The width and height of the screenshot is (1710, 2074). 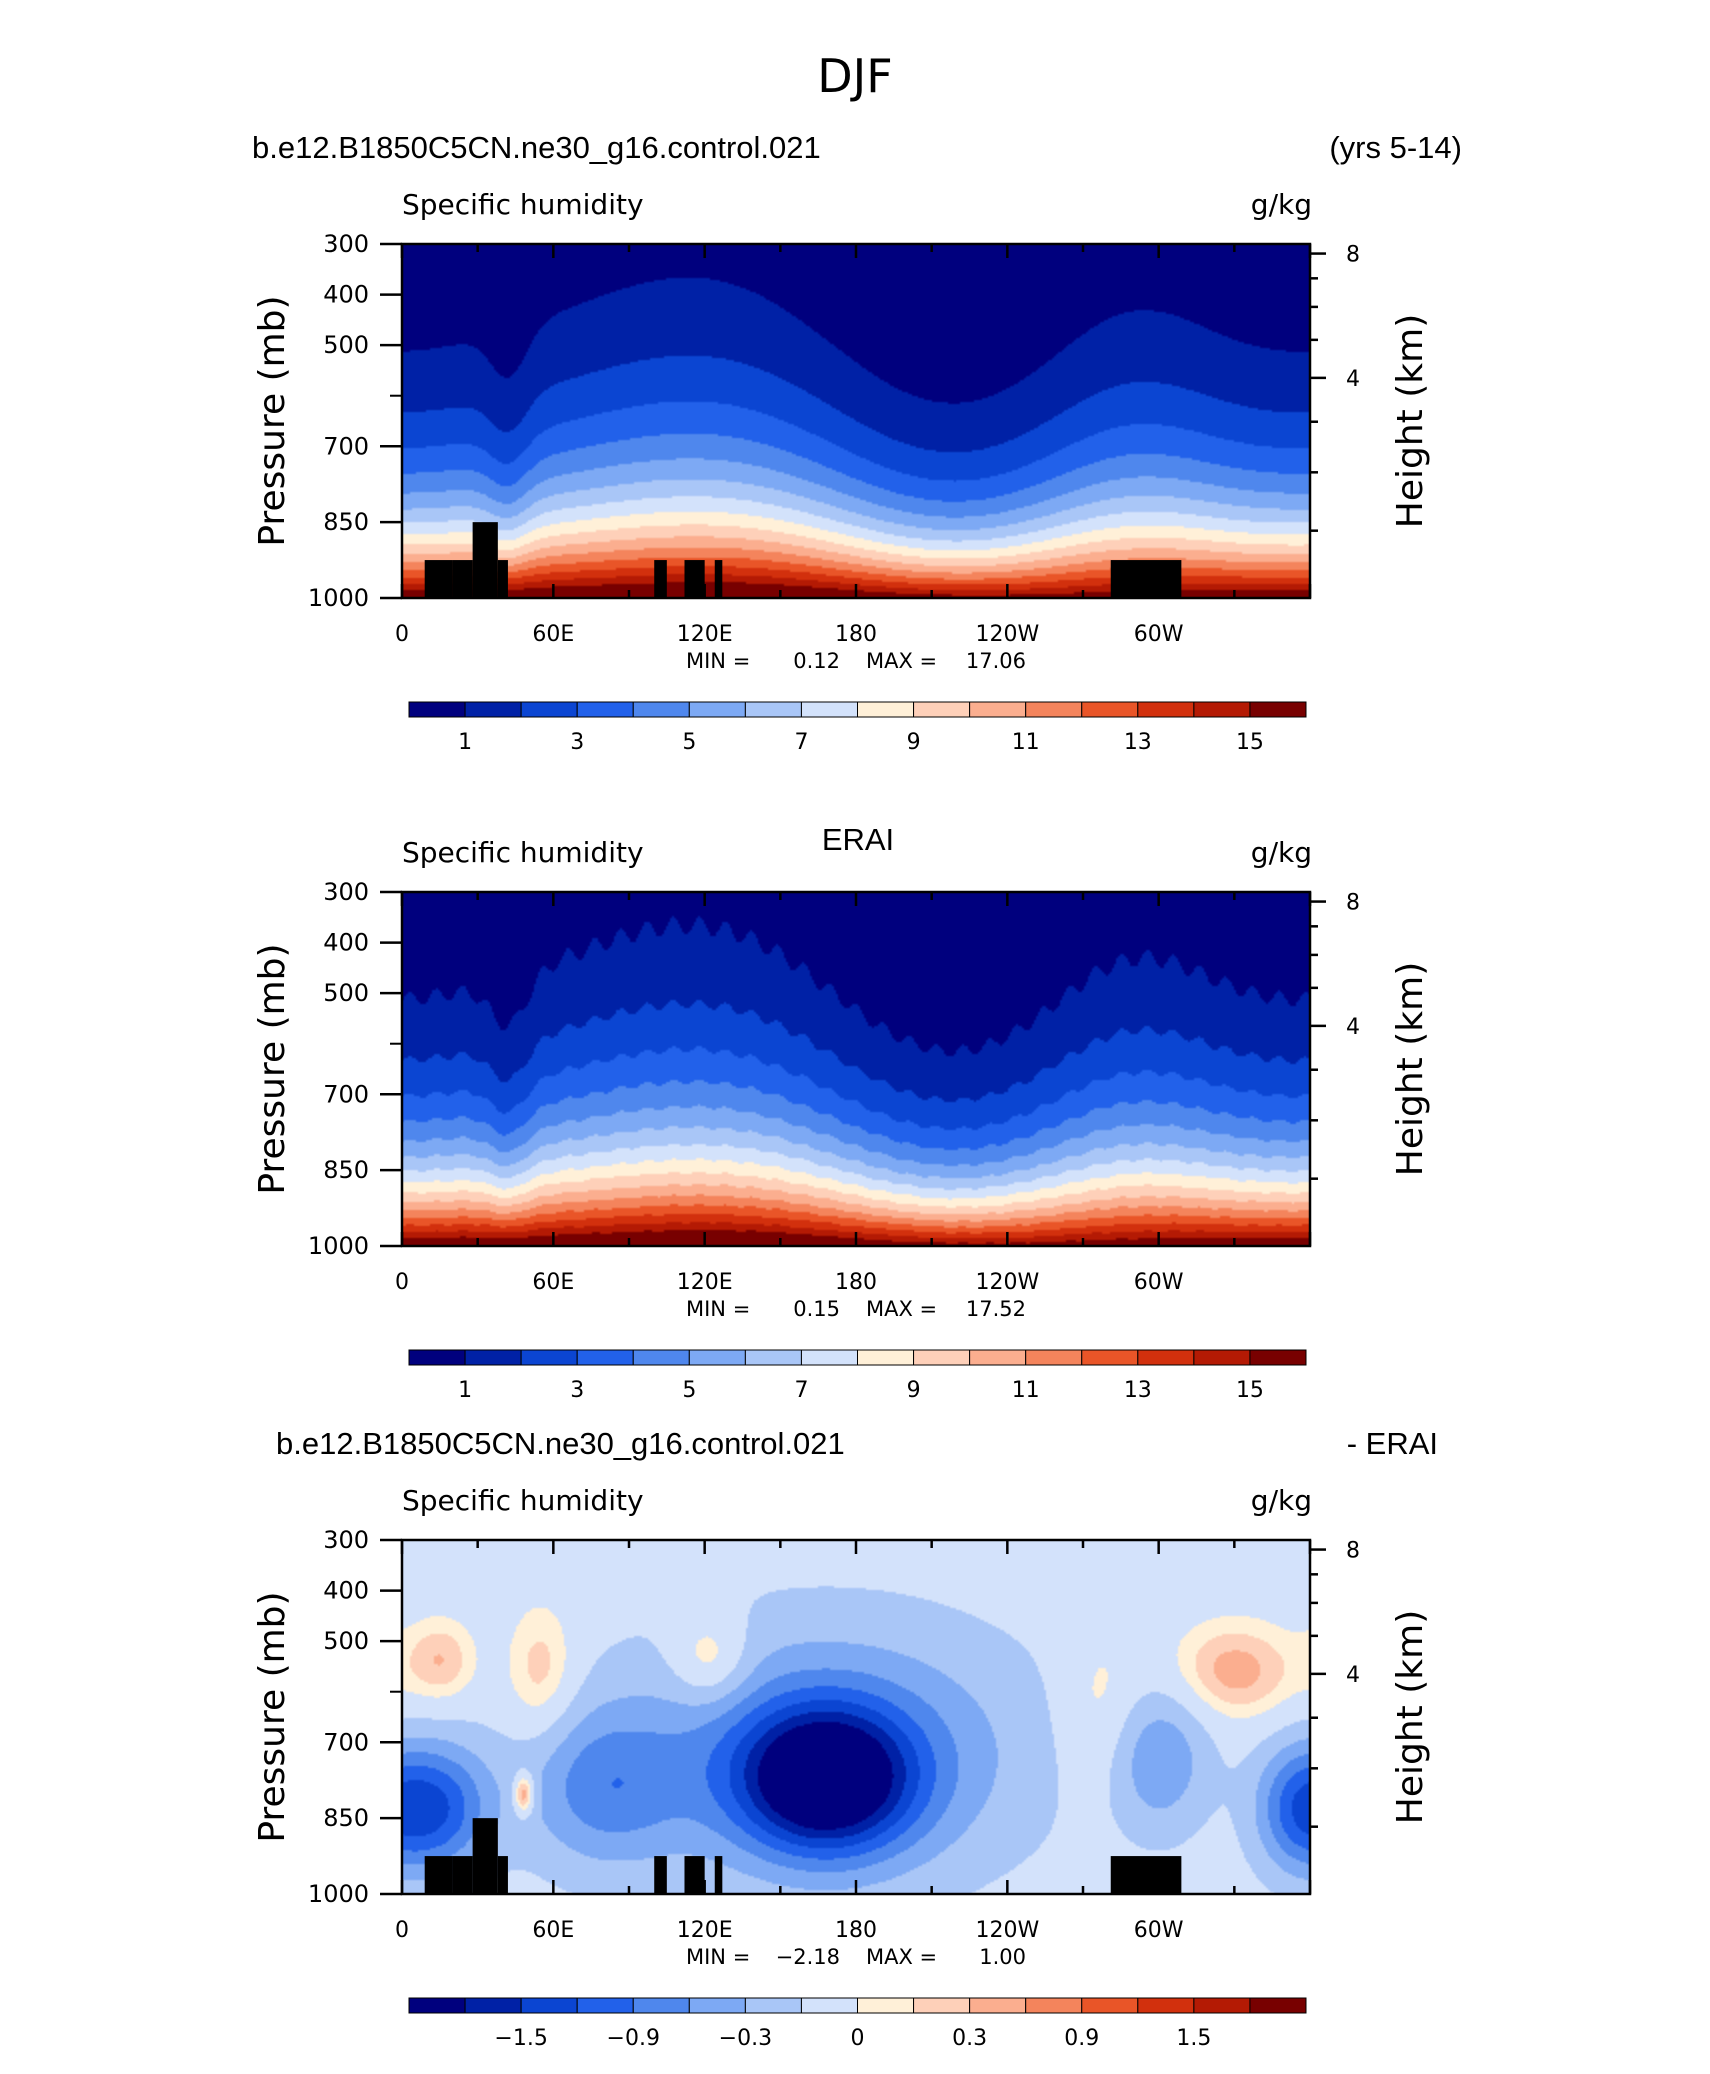 I want to click on colorbar-label: 9, so click(x=914, y=1390).